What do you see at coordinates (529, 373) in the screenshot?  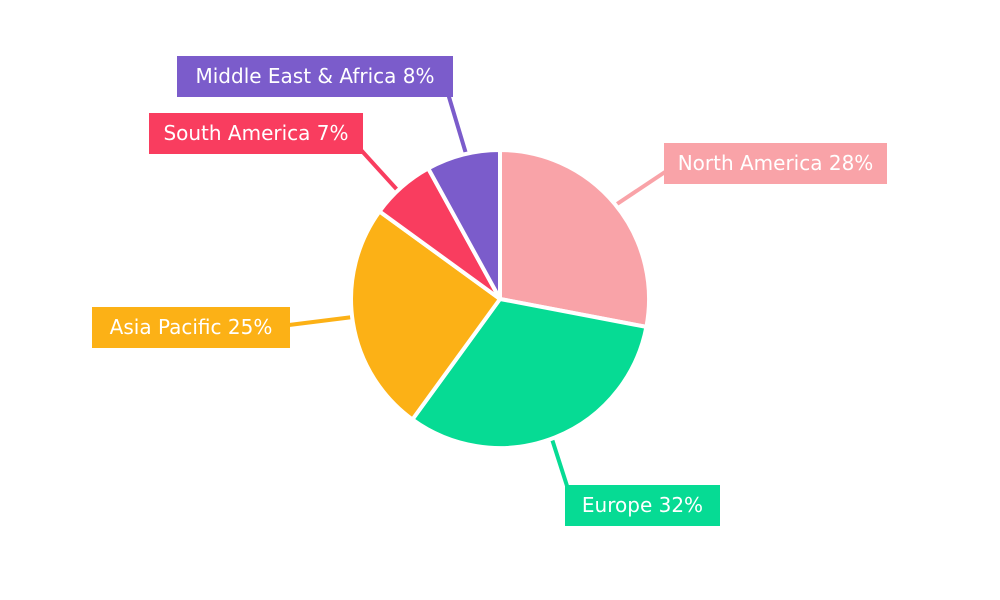 I see `pie-slice-europe` at bounding box center [529, 373].